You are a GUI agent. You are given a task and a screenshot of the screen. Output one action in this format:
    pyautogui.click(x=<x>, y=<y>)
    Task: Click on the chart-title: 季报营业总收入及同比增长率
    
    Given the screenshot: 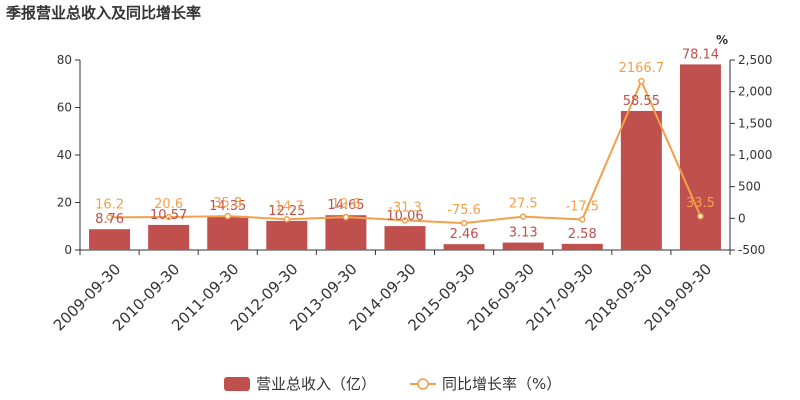 What is the action you would take?
    pyautogui.click(x=104, y=13)
    